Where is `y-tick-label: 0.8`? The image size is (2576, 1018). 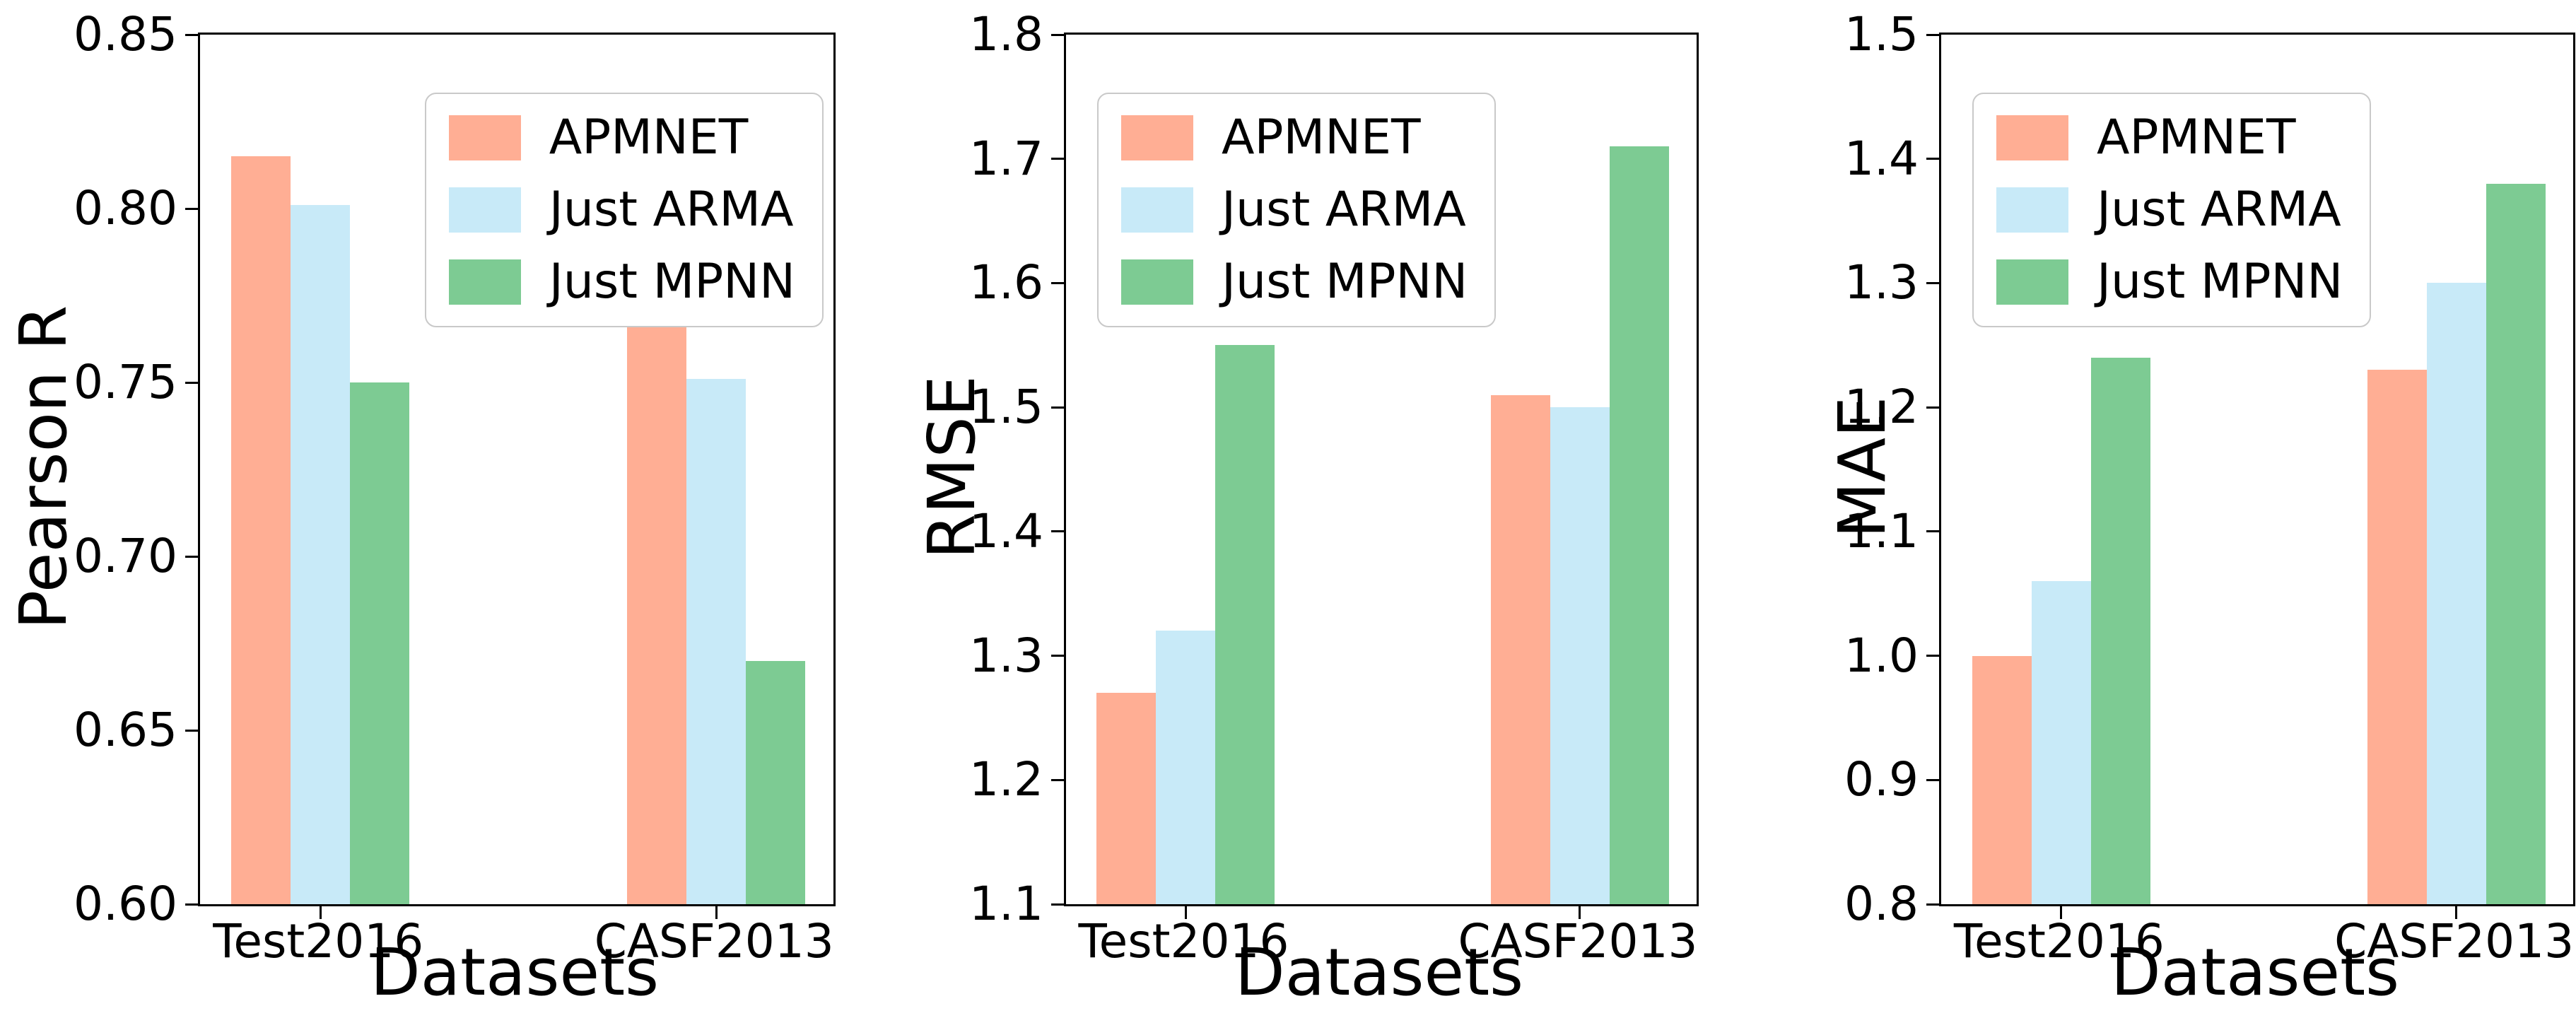 y-tick-label: 0.8 is located at coordinates (1881, 904).